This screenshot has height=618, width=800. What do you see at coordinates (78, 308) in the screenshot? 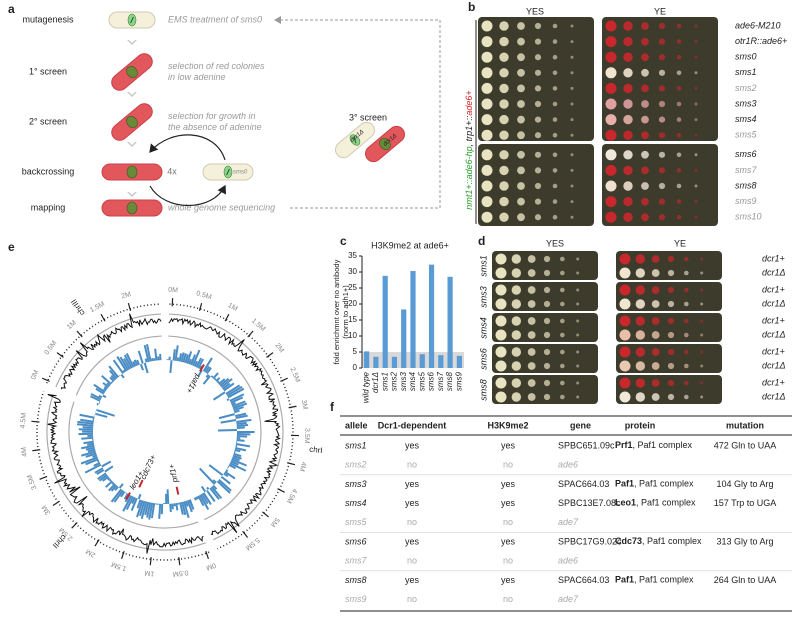
I see `chromosome-label: chrIII` at bounding box center [78, 308].